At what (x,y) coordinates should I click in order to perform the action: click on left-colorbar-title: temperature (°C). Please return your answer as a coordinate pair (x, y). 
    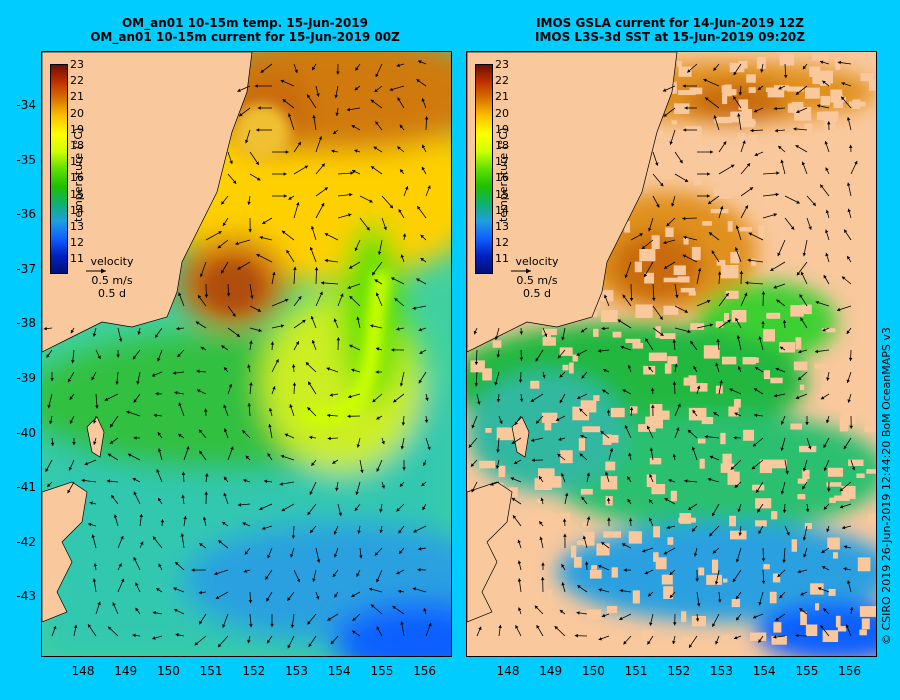
    Looking at the image, I should click on (78, 174).